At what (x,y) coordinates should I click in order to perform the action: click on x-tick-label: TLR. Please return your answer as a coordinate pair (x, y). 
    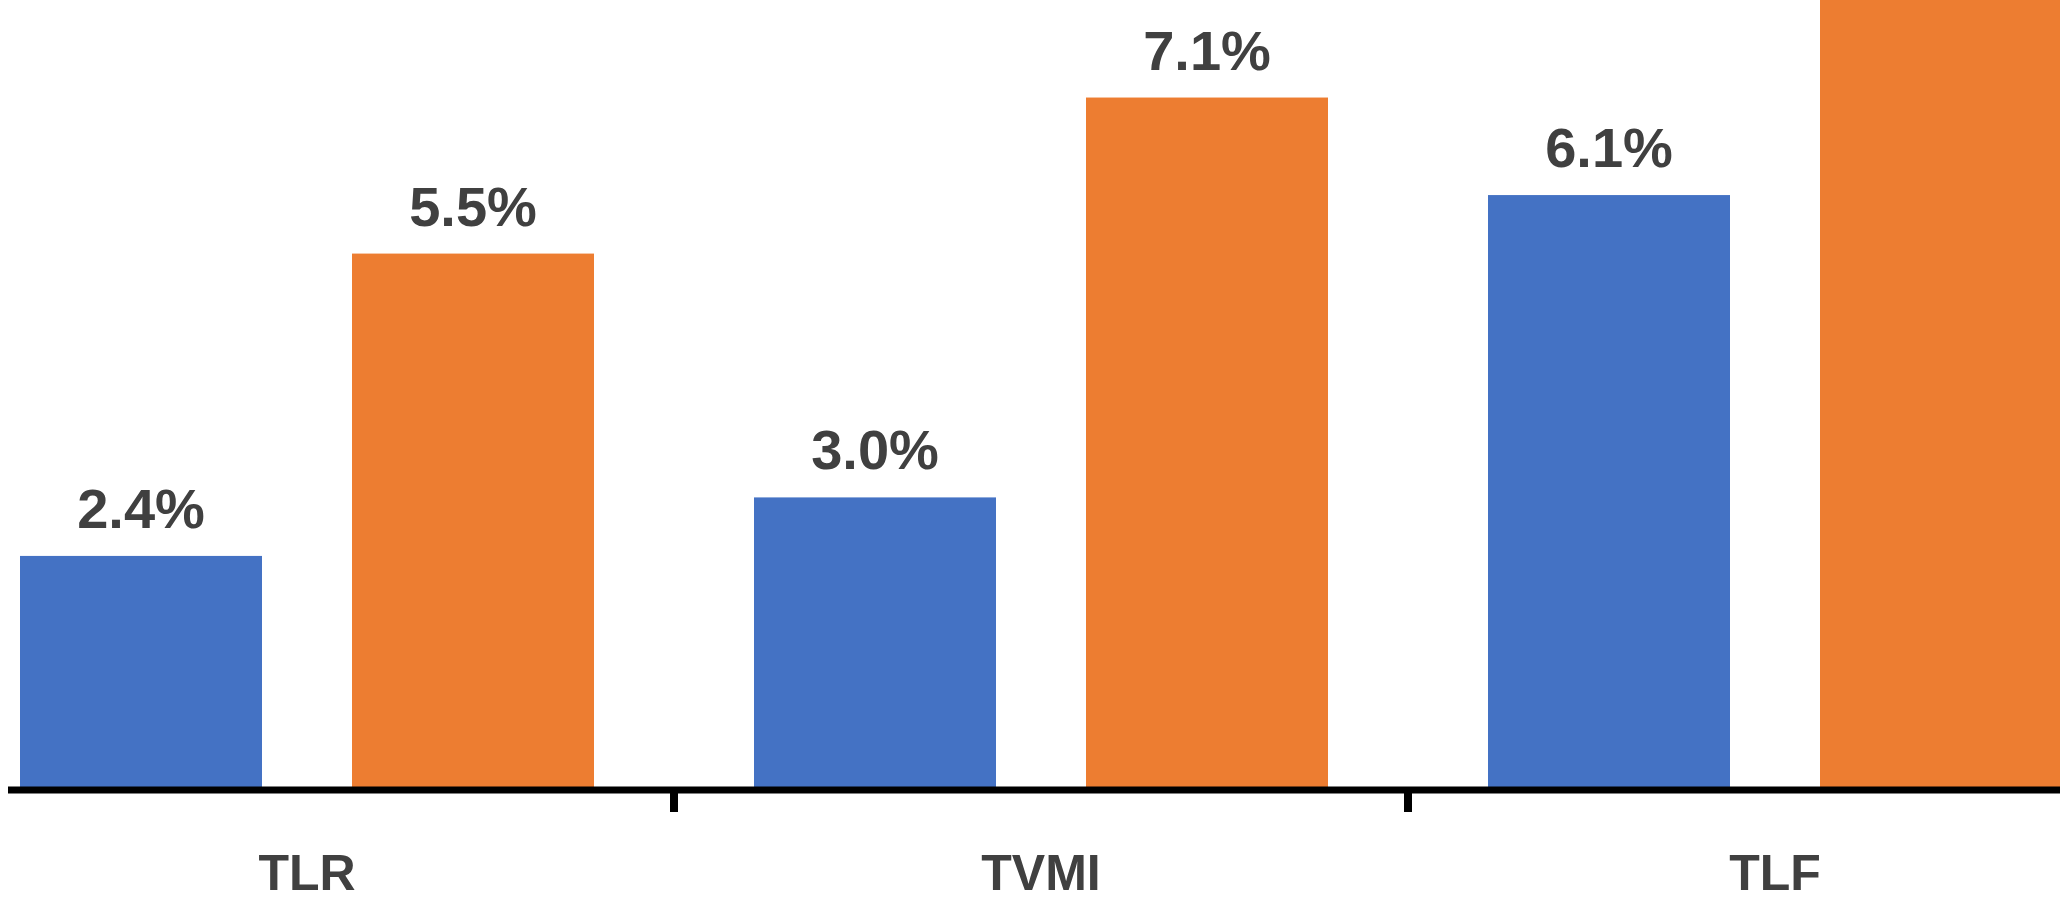
    Looking at the image, I should click on (307, 871).